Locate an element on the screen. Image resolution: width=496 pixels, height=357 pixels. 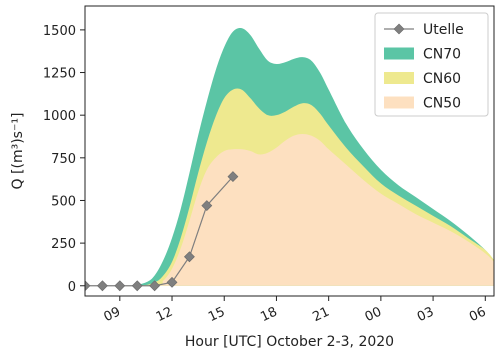
x-tick-label: 15 is located at coordinates (216, 315).